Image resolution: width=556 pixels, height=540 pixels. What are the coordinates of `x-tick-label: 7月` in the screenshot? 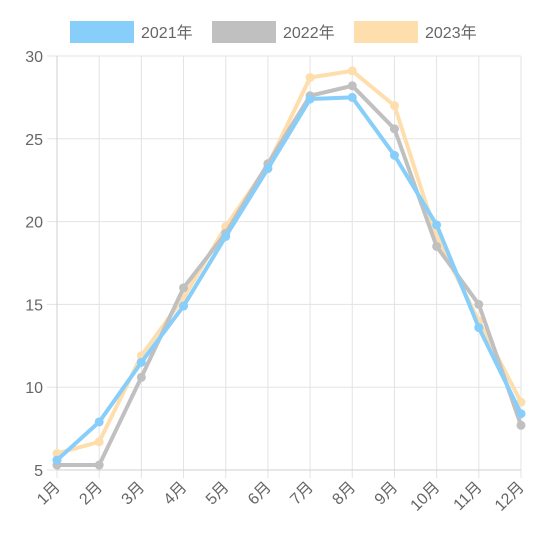 It's located at (302, 494).